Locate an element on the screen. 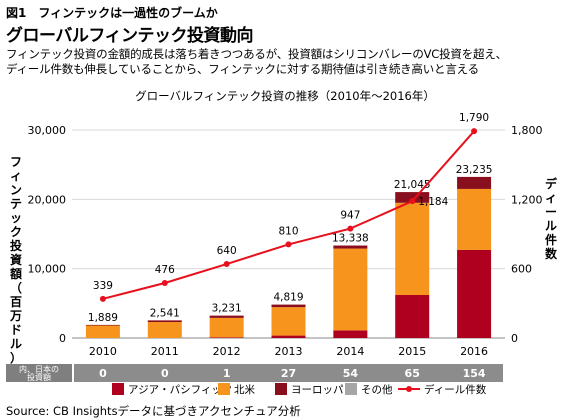 Image resolution: width=566 pixels, height=419 pixels. deal-count-label: 810 is located at coordinates (288, 231).